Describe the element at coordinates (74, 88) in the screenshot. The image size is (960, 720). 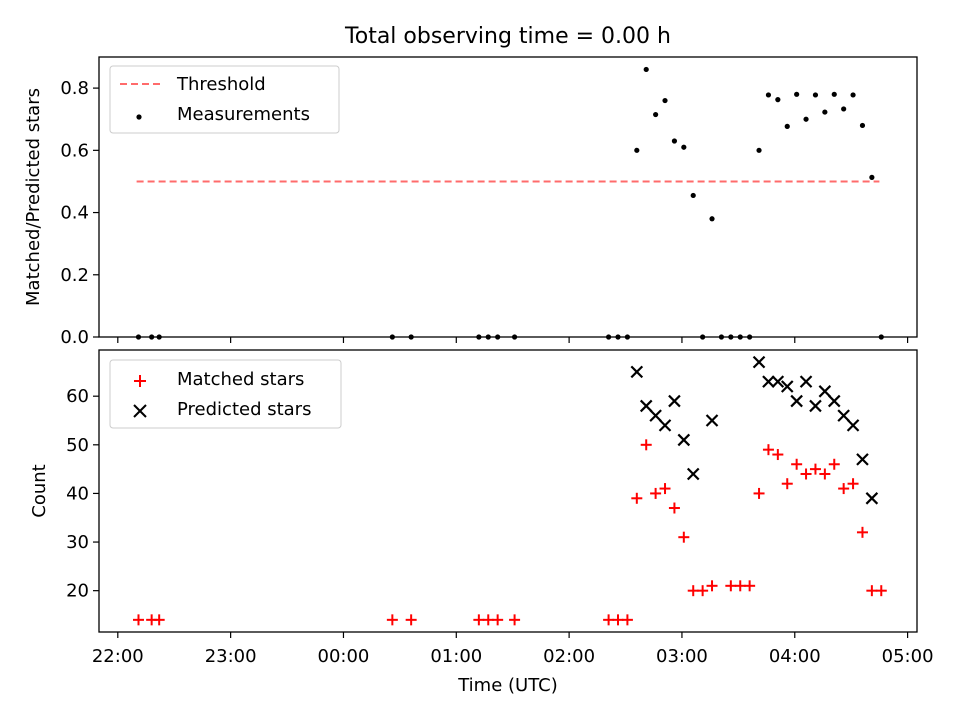
I see `top-y-tick-label: 0.8` at that location.